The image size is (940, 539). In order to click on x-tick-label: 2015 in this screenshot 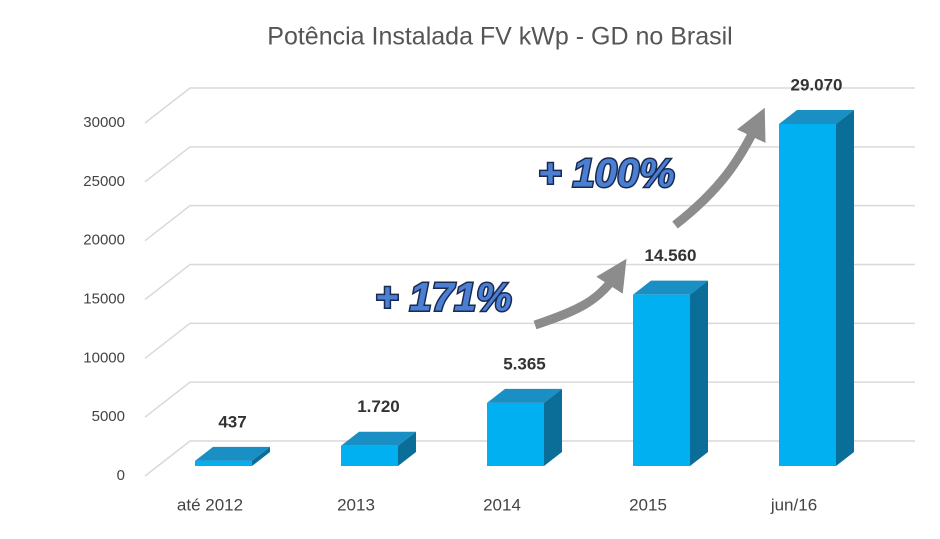, I will do `click(648, 504)`.